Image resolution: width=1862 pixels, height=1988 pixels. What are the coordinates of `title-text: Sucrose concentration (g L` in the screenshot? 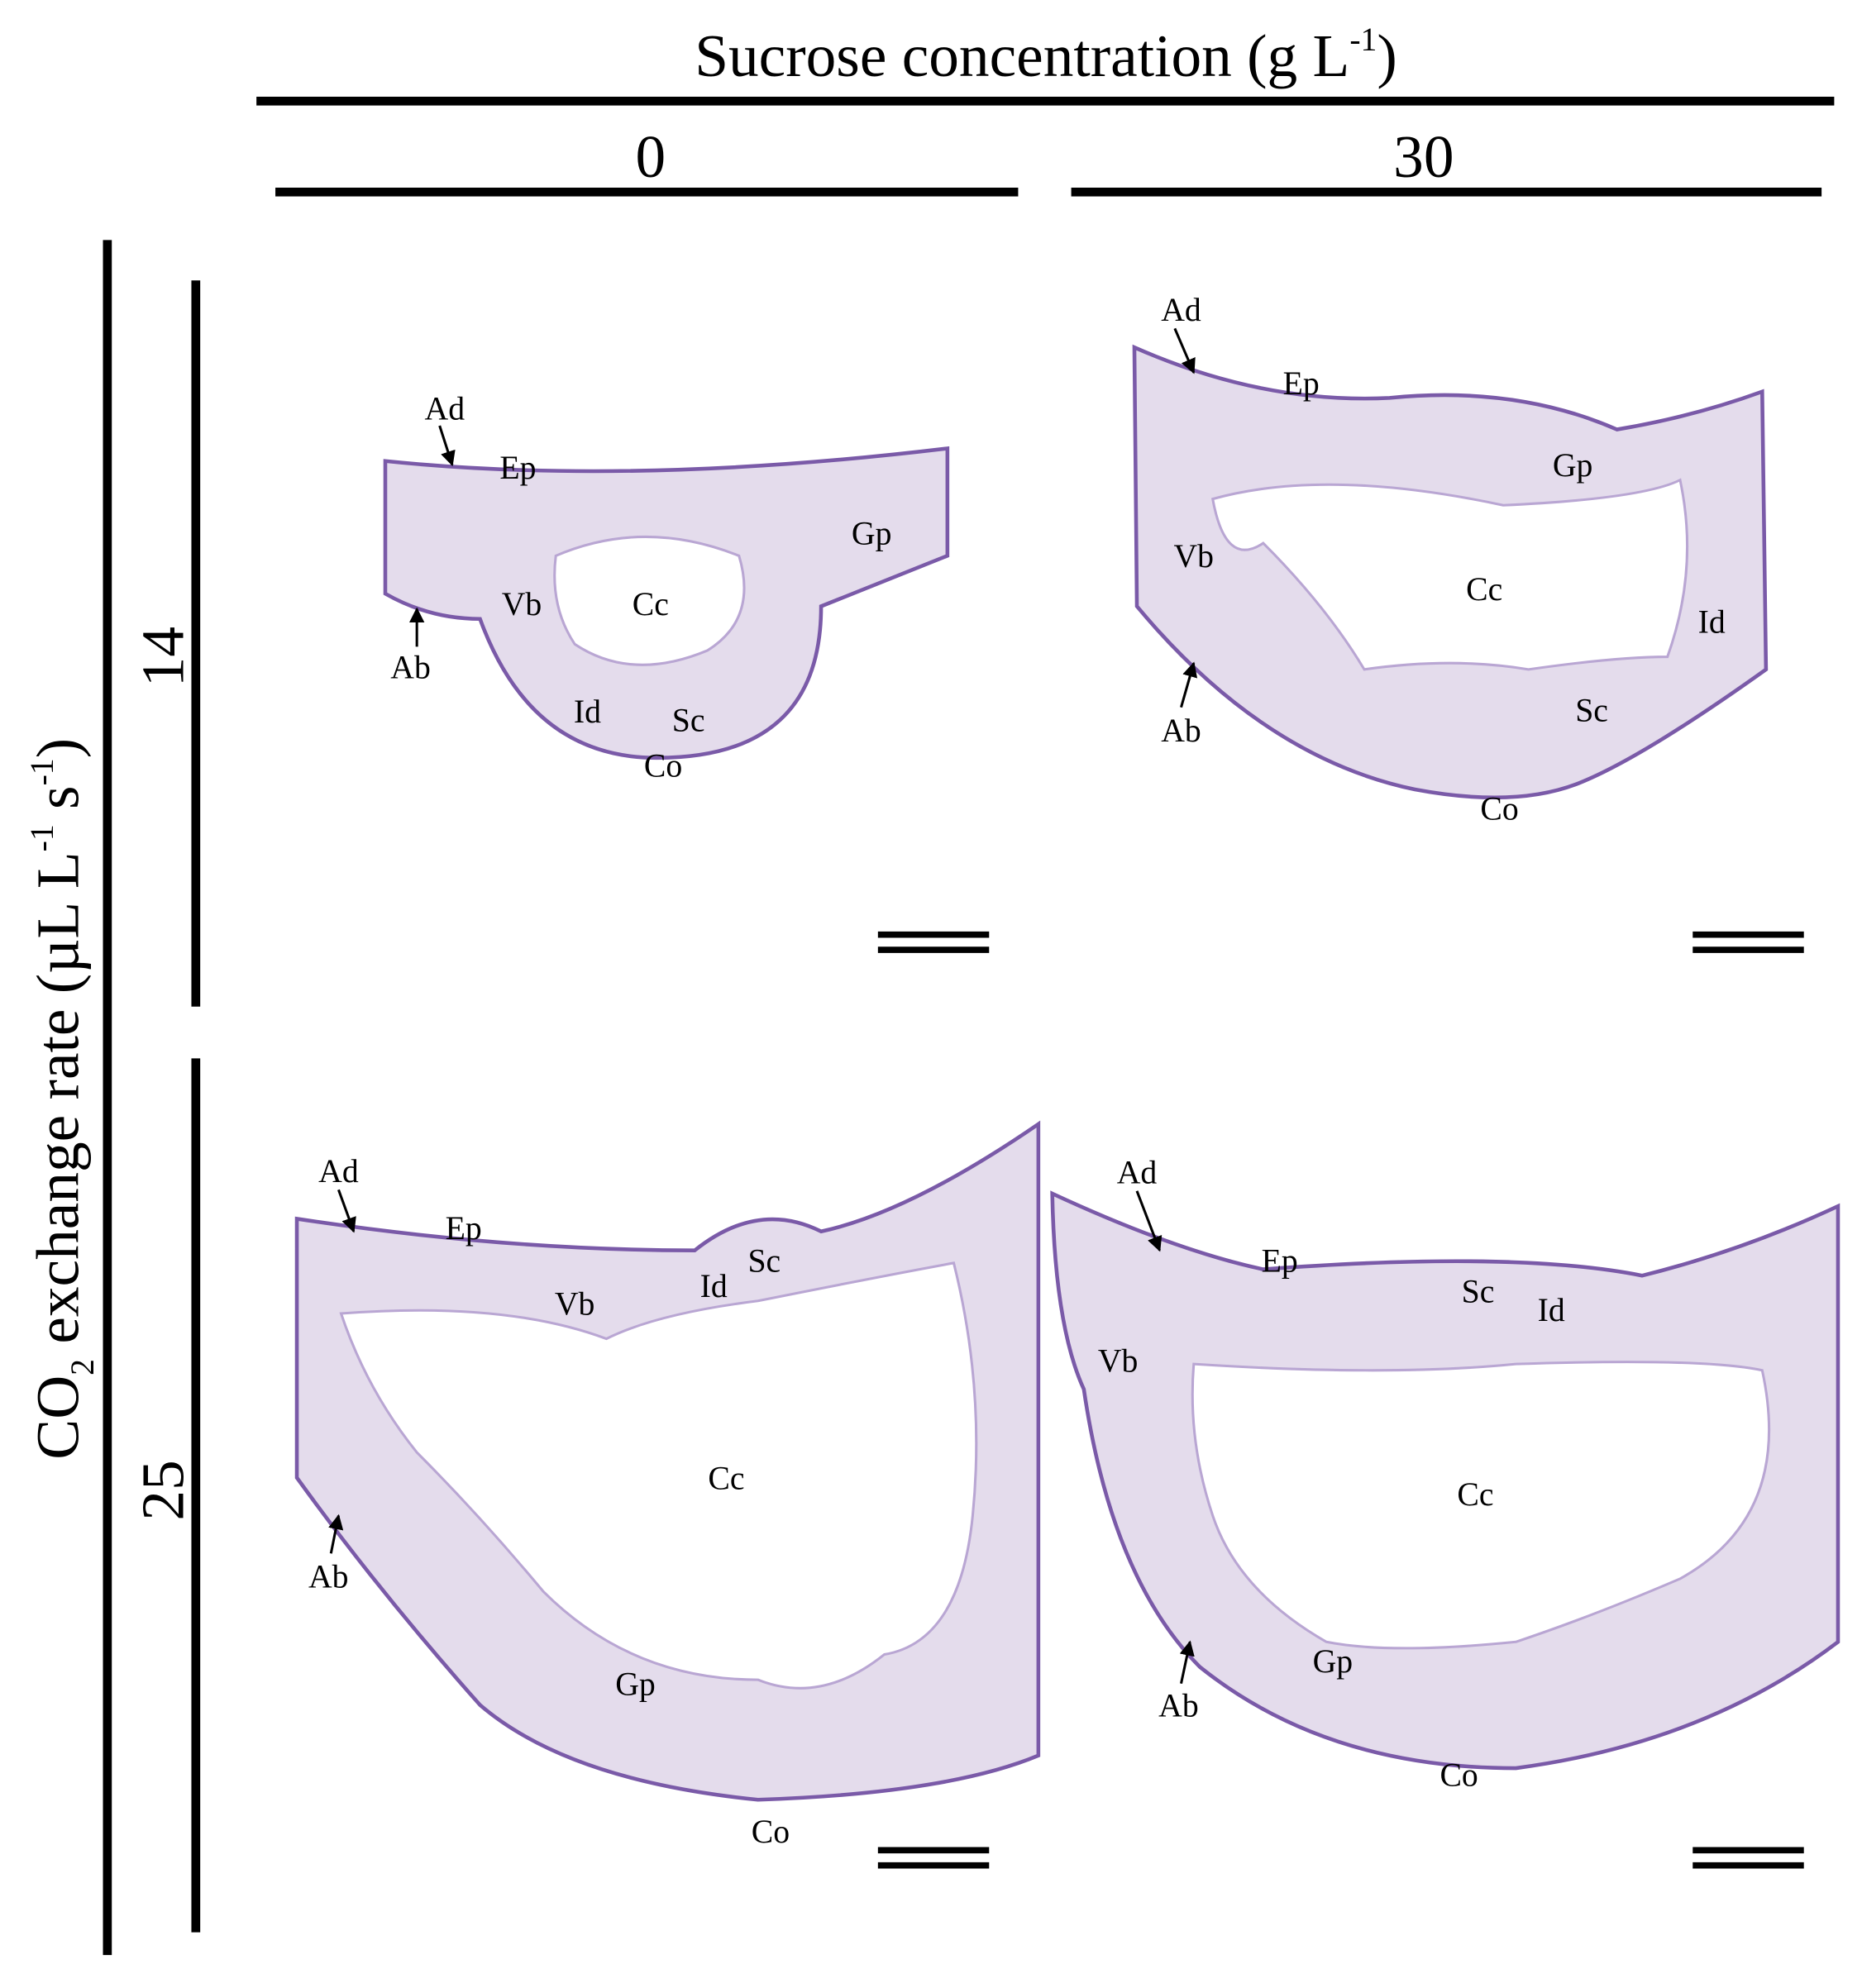 It's located at (1022, 55).